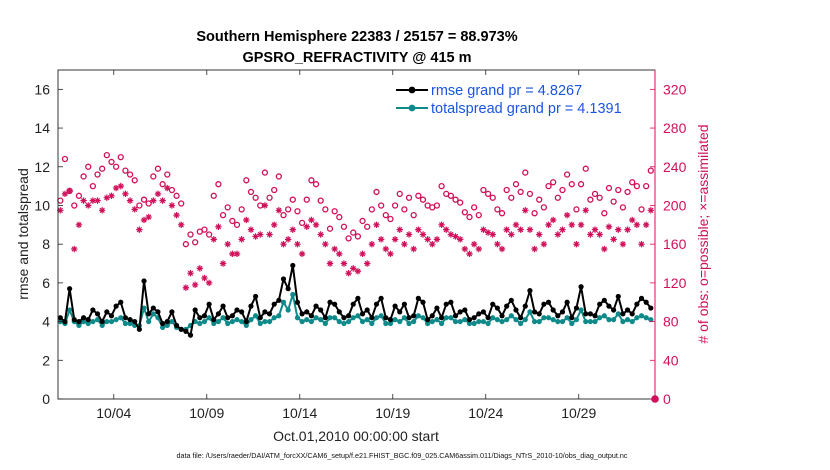  I want to click on x-tick-label: 10/14, so click(299, 413).